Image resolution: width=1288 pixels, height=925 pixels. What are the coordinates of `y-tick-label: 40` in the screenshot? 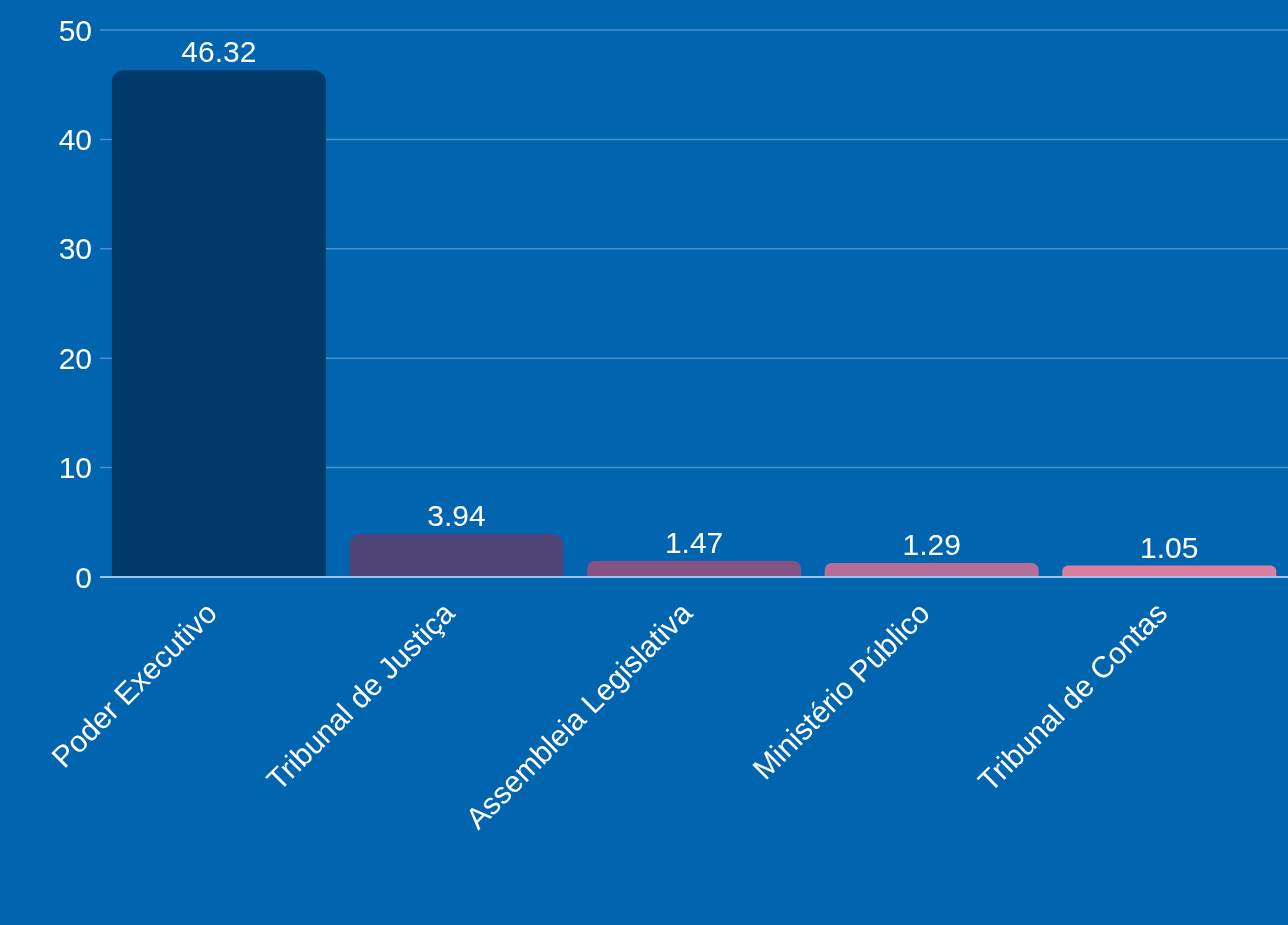 It's located at (75, 140).